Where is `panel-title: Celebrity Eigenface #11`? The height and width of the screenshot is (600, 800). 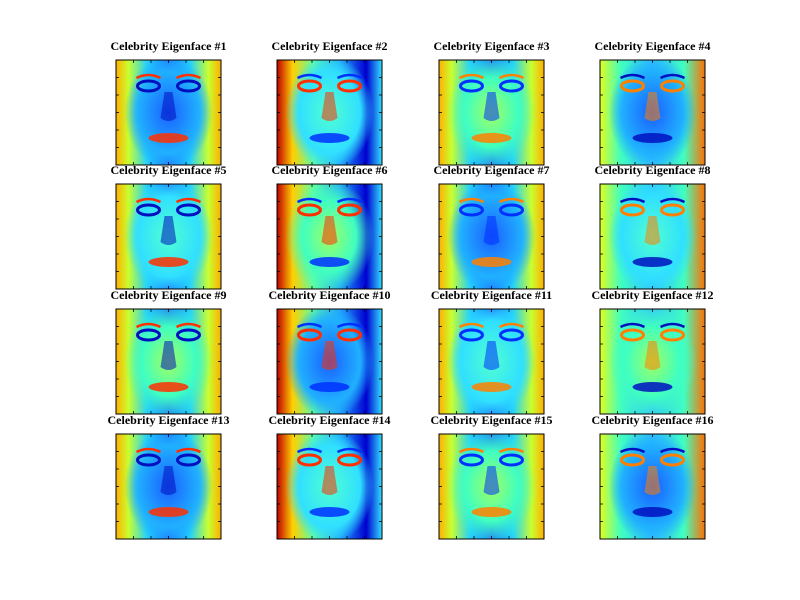 panel-title: Celebrity Eigenface #11 is located at coordinates (491, 295).